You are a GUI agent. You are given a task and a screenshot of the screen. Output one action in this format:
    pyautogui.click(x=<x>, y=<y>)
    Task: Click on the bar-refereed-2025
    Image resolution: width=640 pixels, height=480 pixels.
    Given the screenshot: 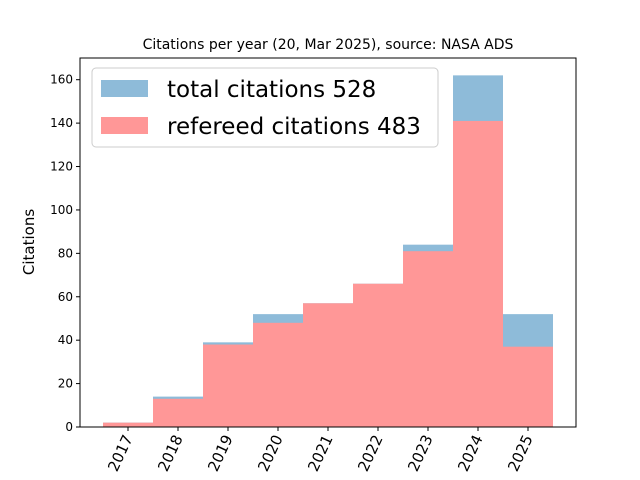 What is the action you would take?
    pyautogui.click(x=528, y=386)
    